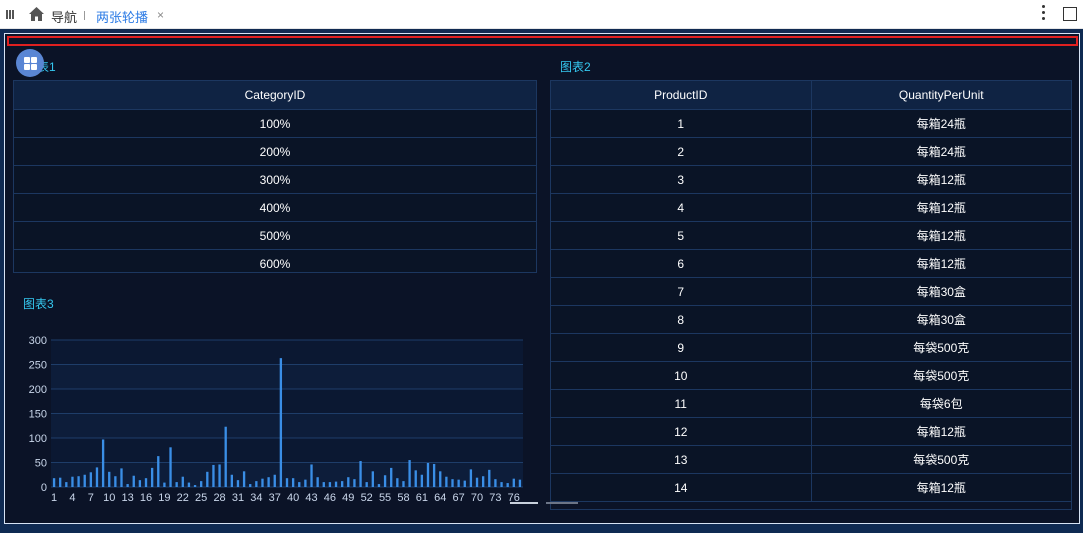 This screenshot has height=533, width=1083. Describe the element at coordinates (811, 347) in the screenshot. I see `table-row: 9 每袋500克` at that location.